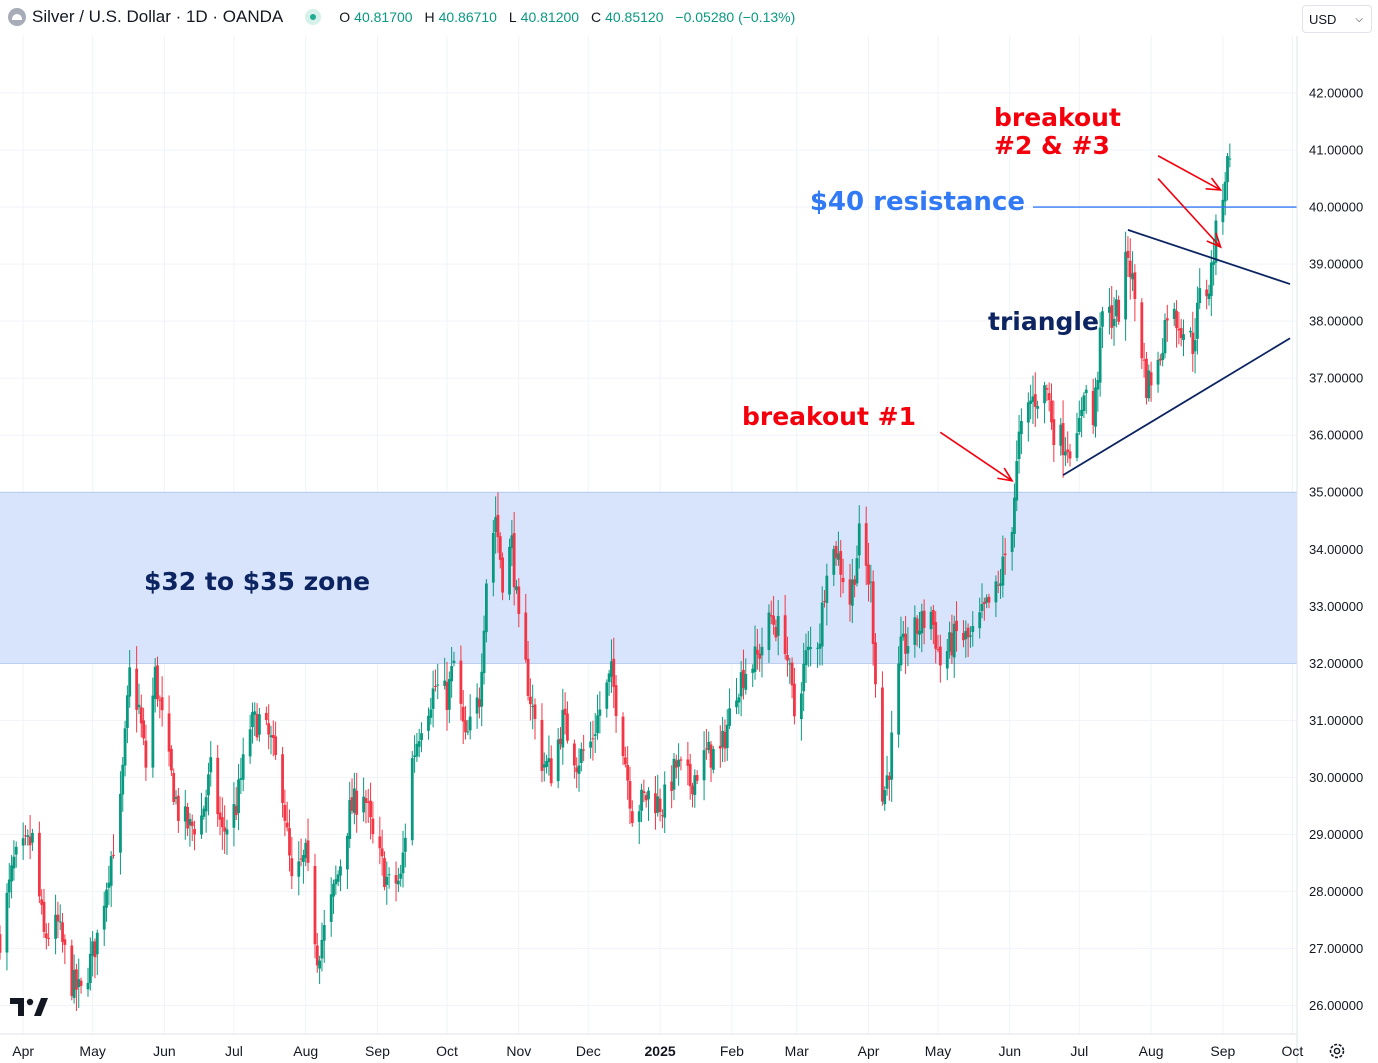 This screenshot has height=1063, width=1378. What do you see at coordinates (1336, 891) in the screenshot?
I see `price-tick-label: 28.00000` at bounding box center [1336, 891].